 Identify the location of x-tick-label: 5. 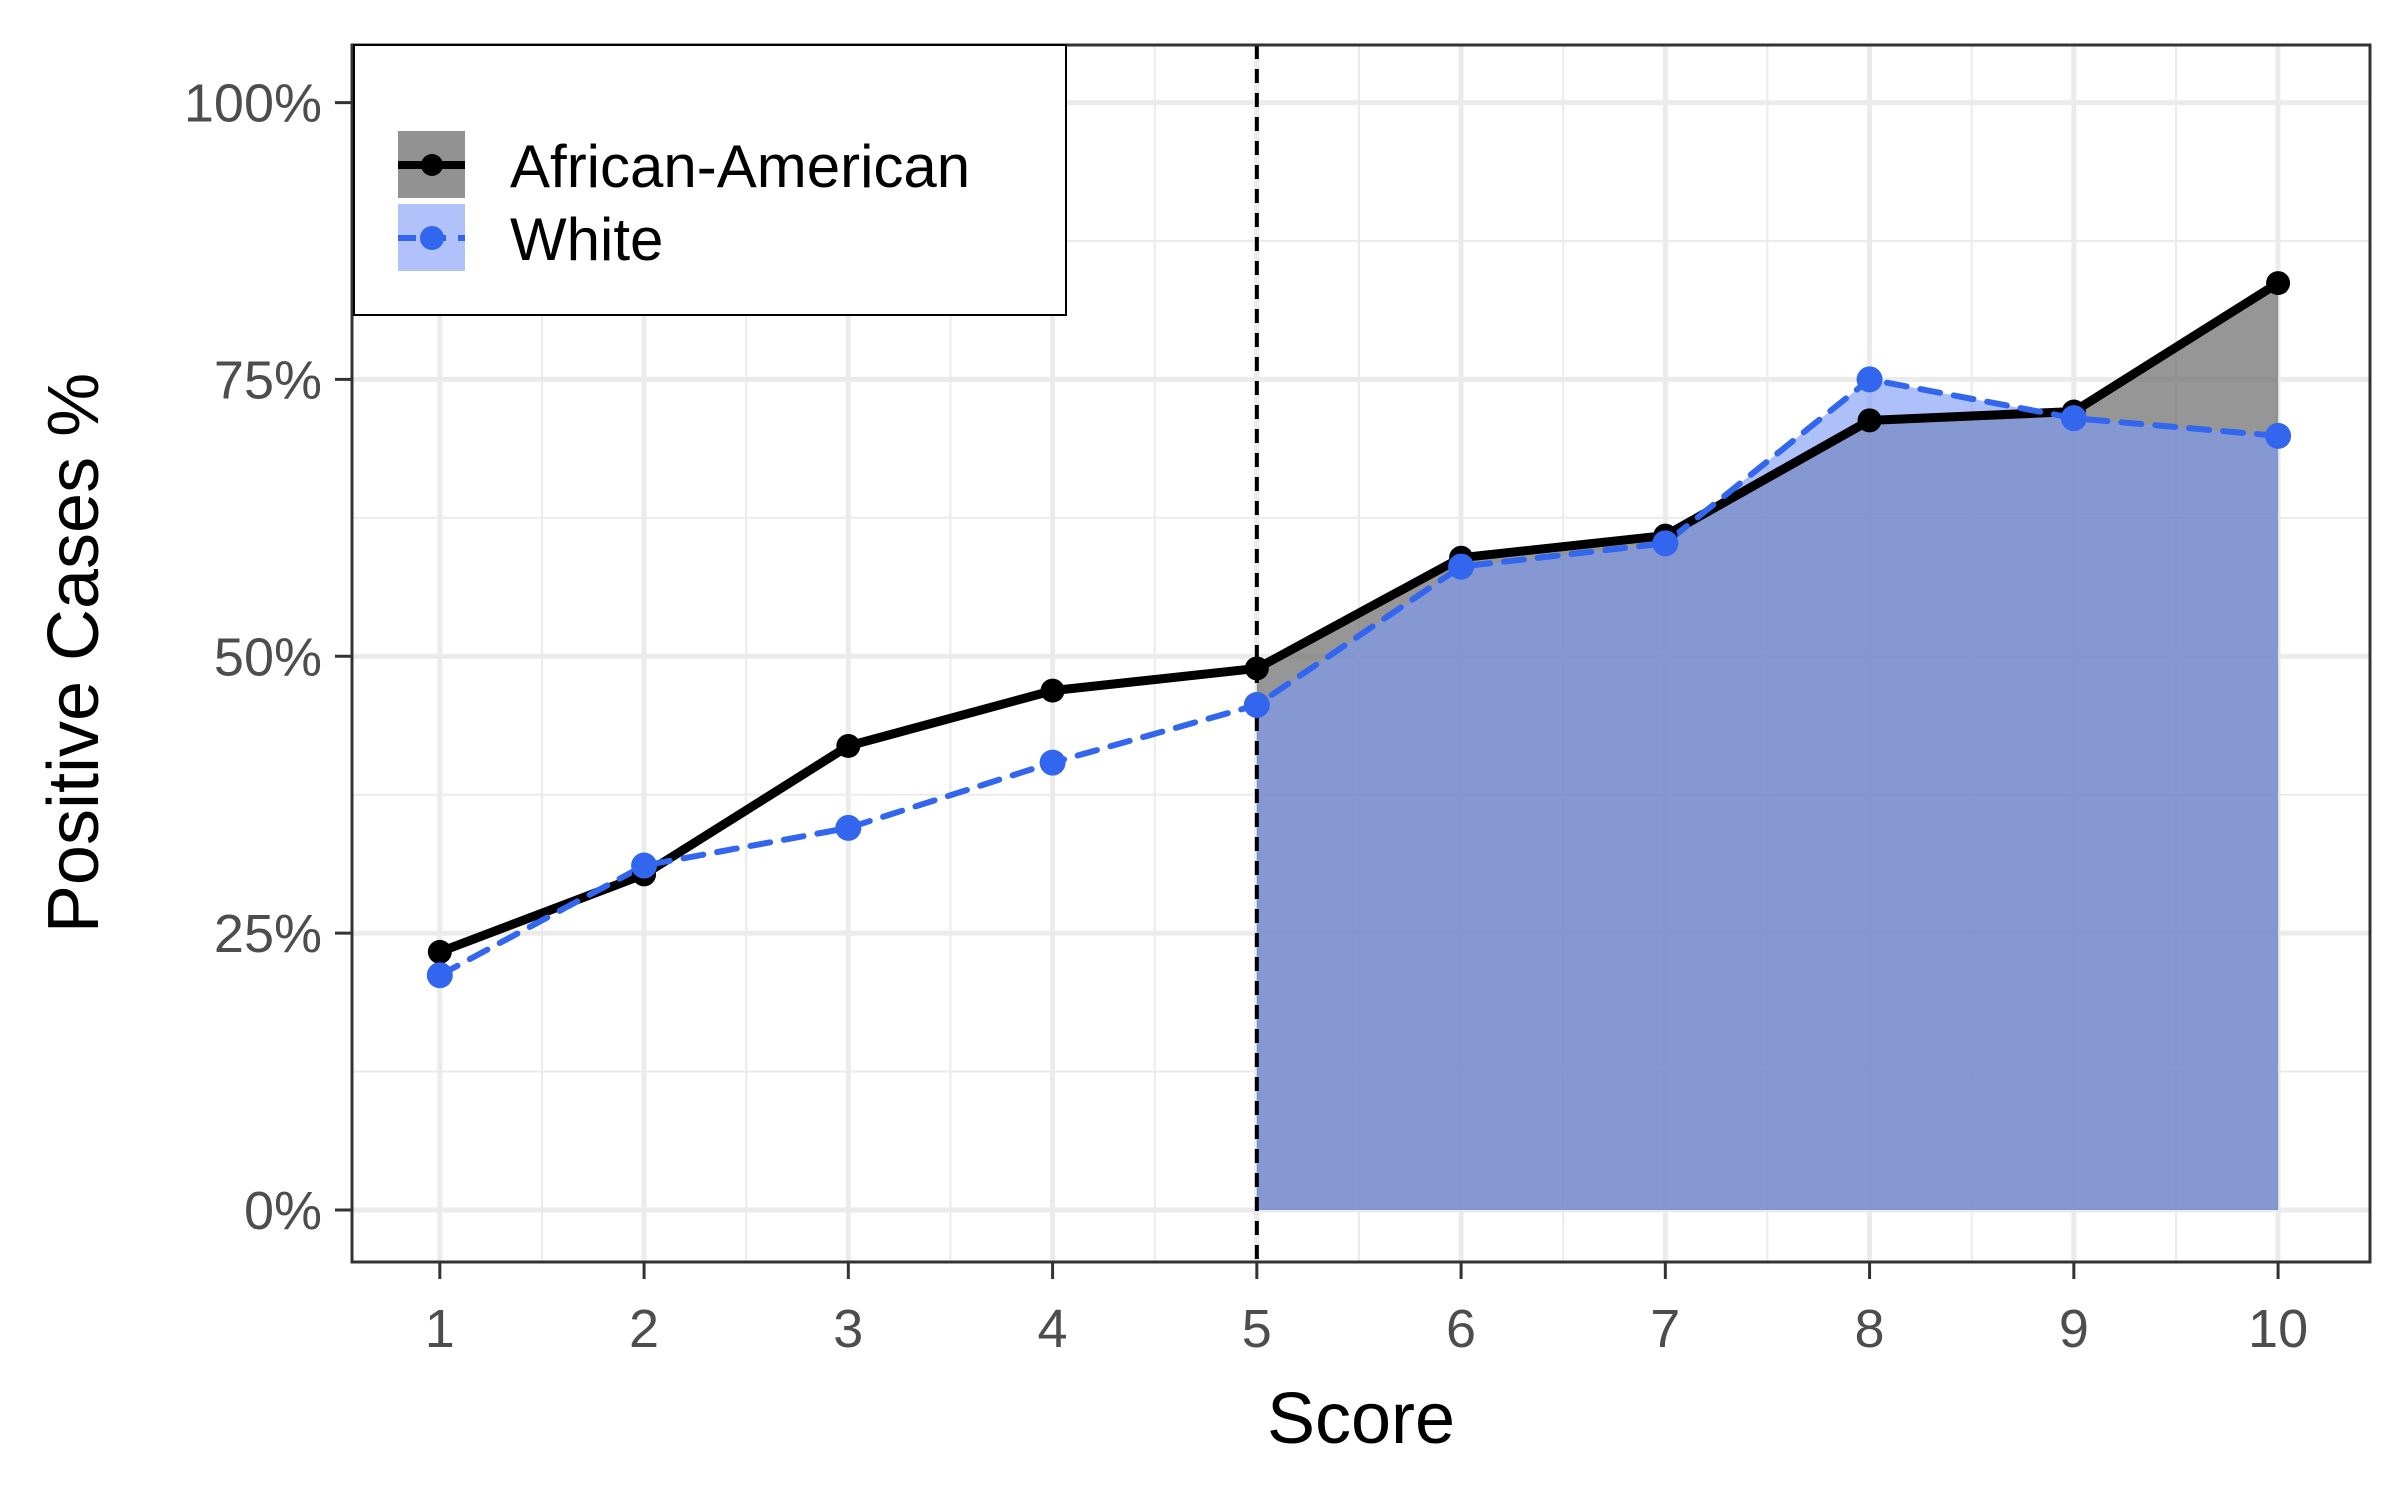
(1257, 1329).